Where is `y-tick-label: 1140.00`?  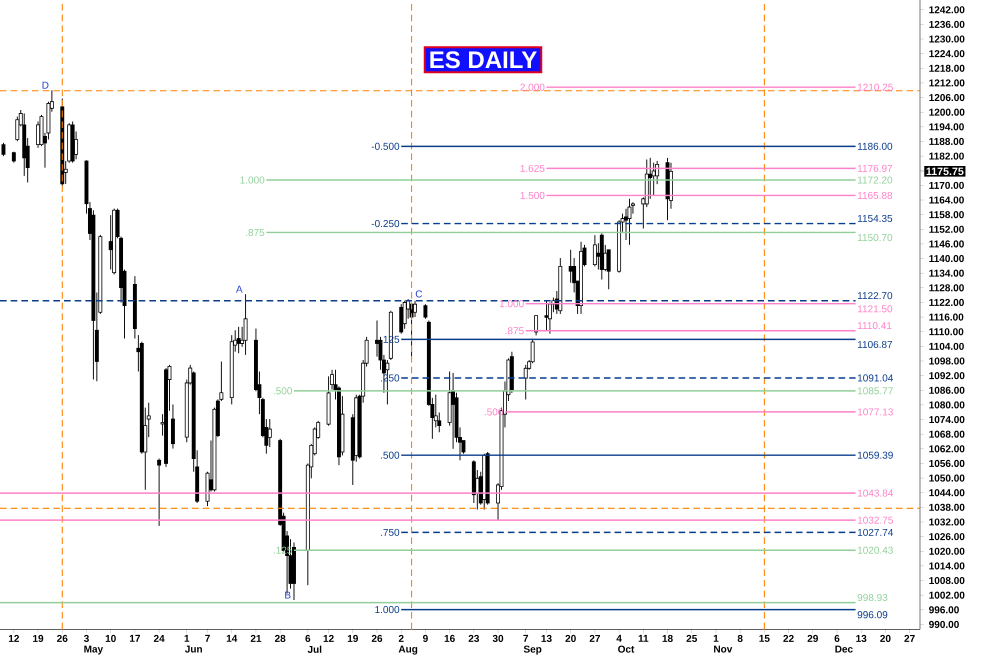
y-tick-label: 1140.00 is located at coordinates (946, 258).